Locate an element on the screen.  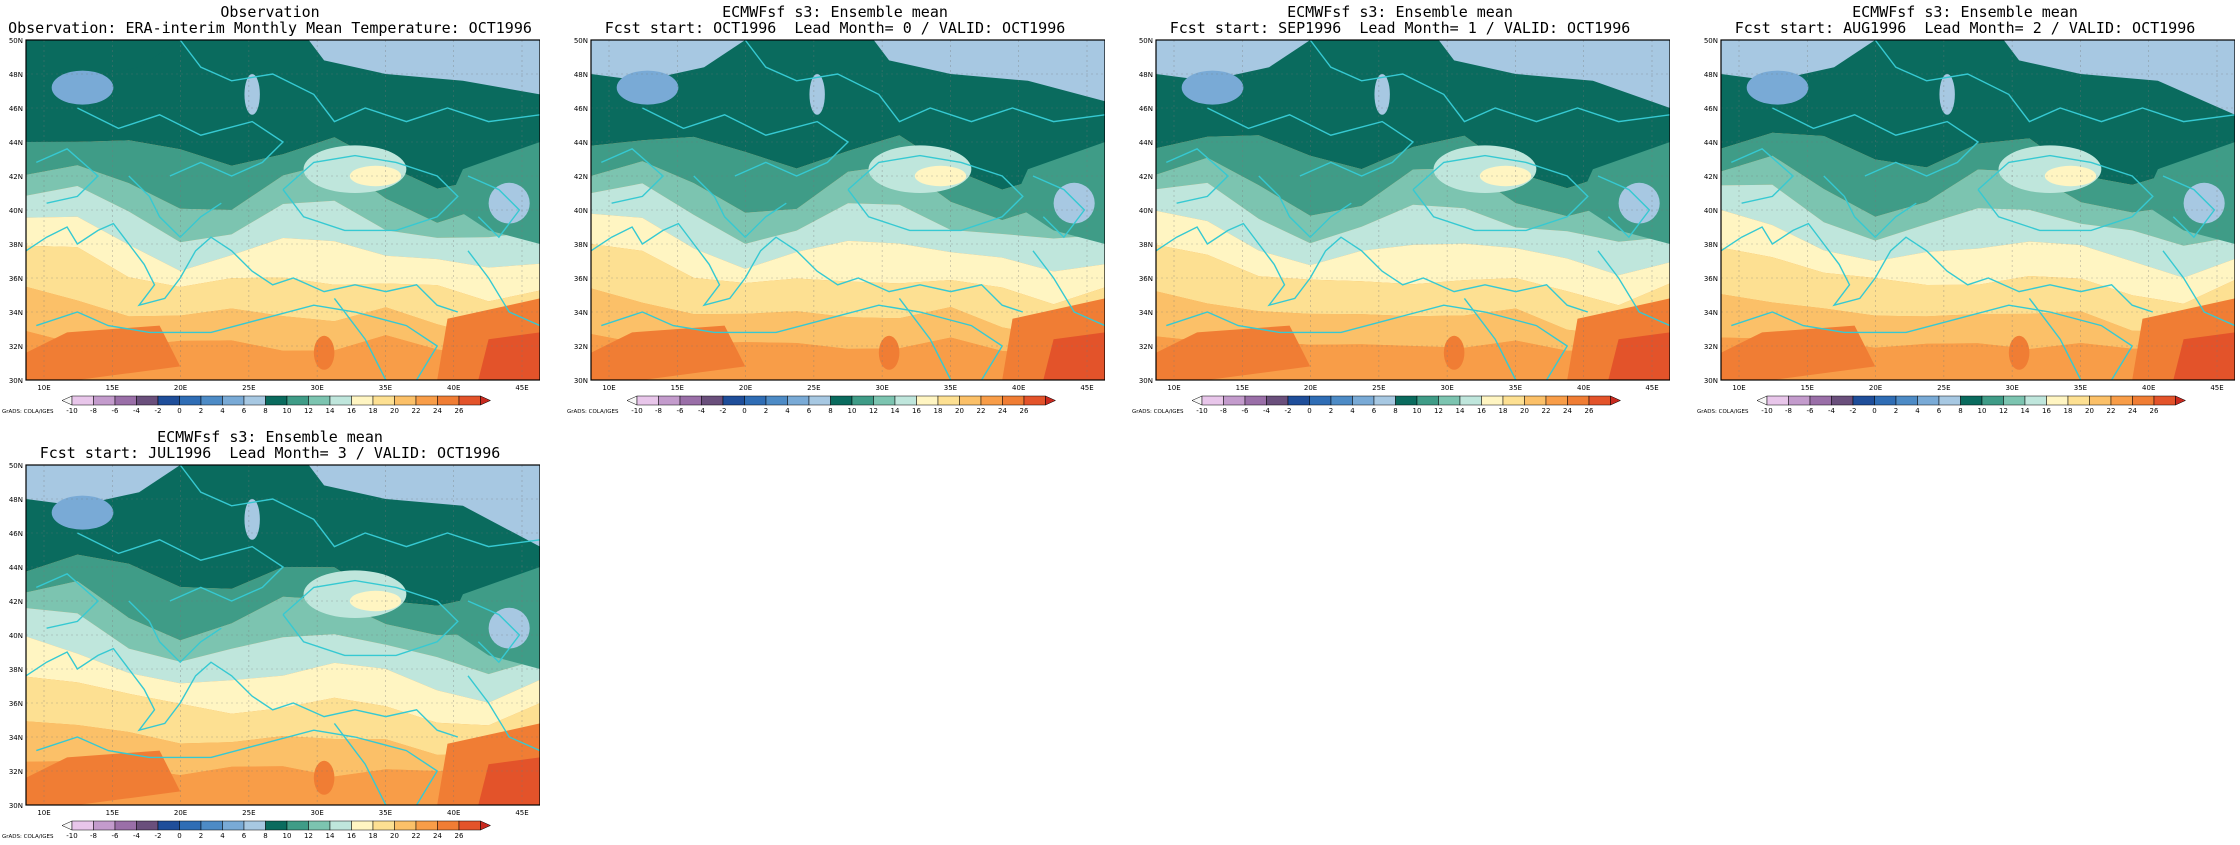
colorbar-tick-label: 0 is located at coordinates (1874, 411).